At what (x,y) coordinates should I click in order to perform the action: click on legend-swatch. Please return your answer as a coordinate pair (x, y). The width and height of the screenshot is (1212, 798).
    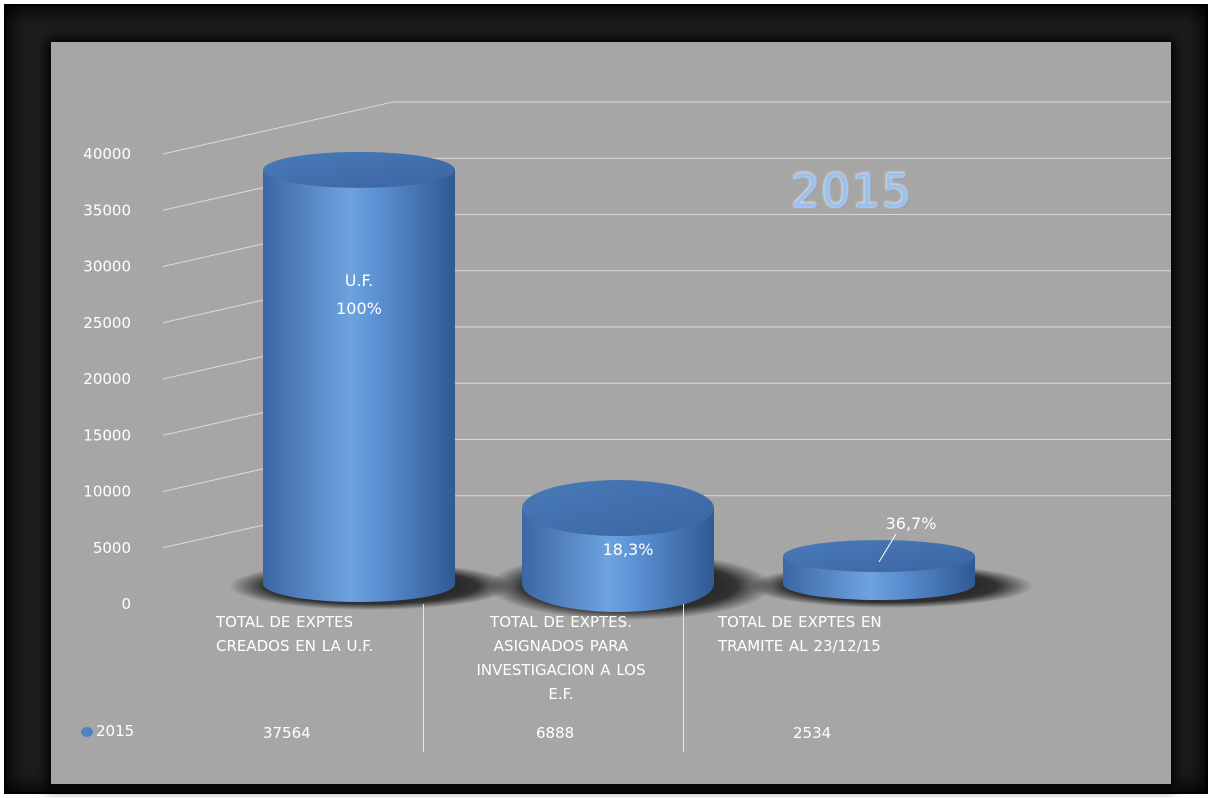
    Looking at the image, I should click on (87, 731).